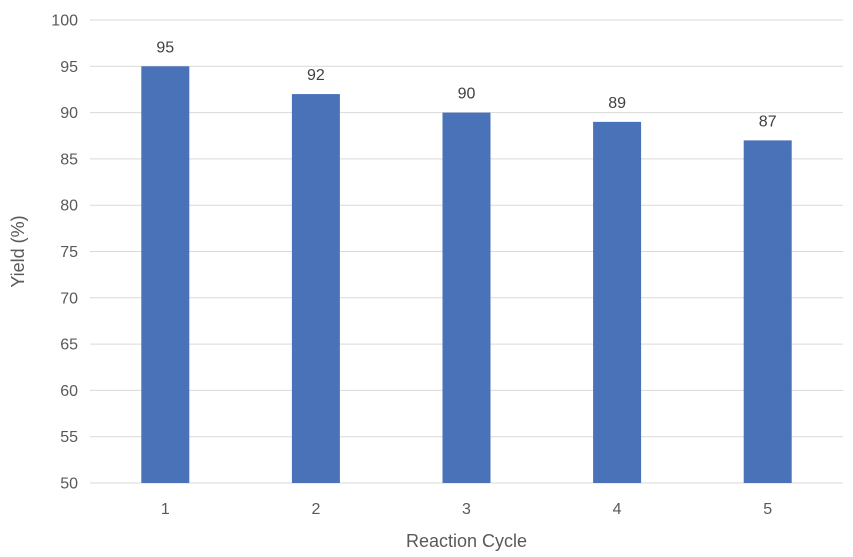  I want to click on data-label: 92, so click(316, 75).